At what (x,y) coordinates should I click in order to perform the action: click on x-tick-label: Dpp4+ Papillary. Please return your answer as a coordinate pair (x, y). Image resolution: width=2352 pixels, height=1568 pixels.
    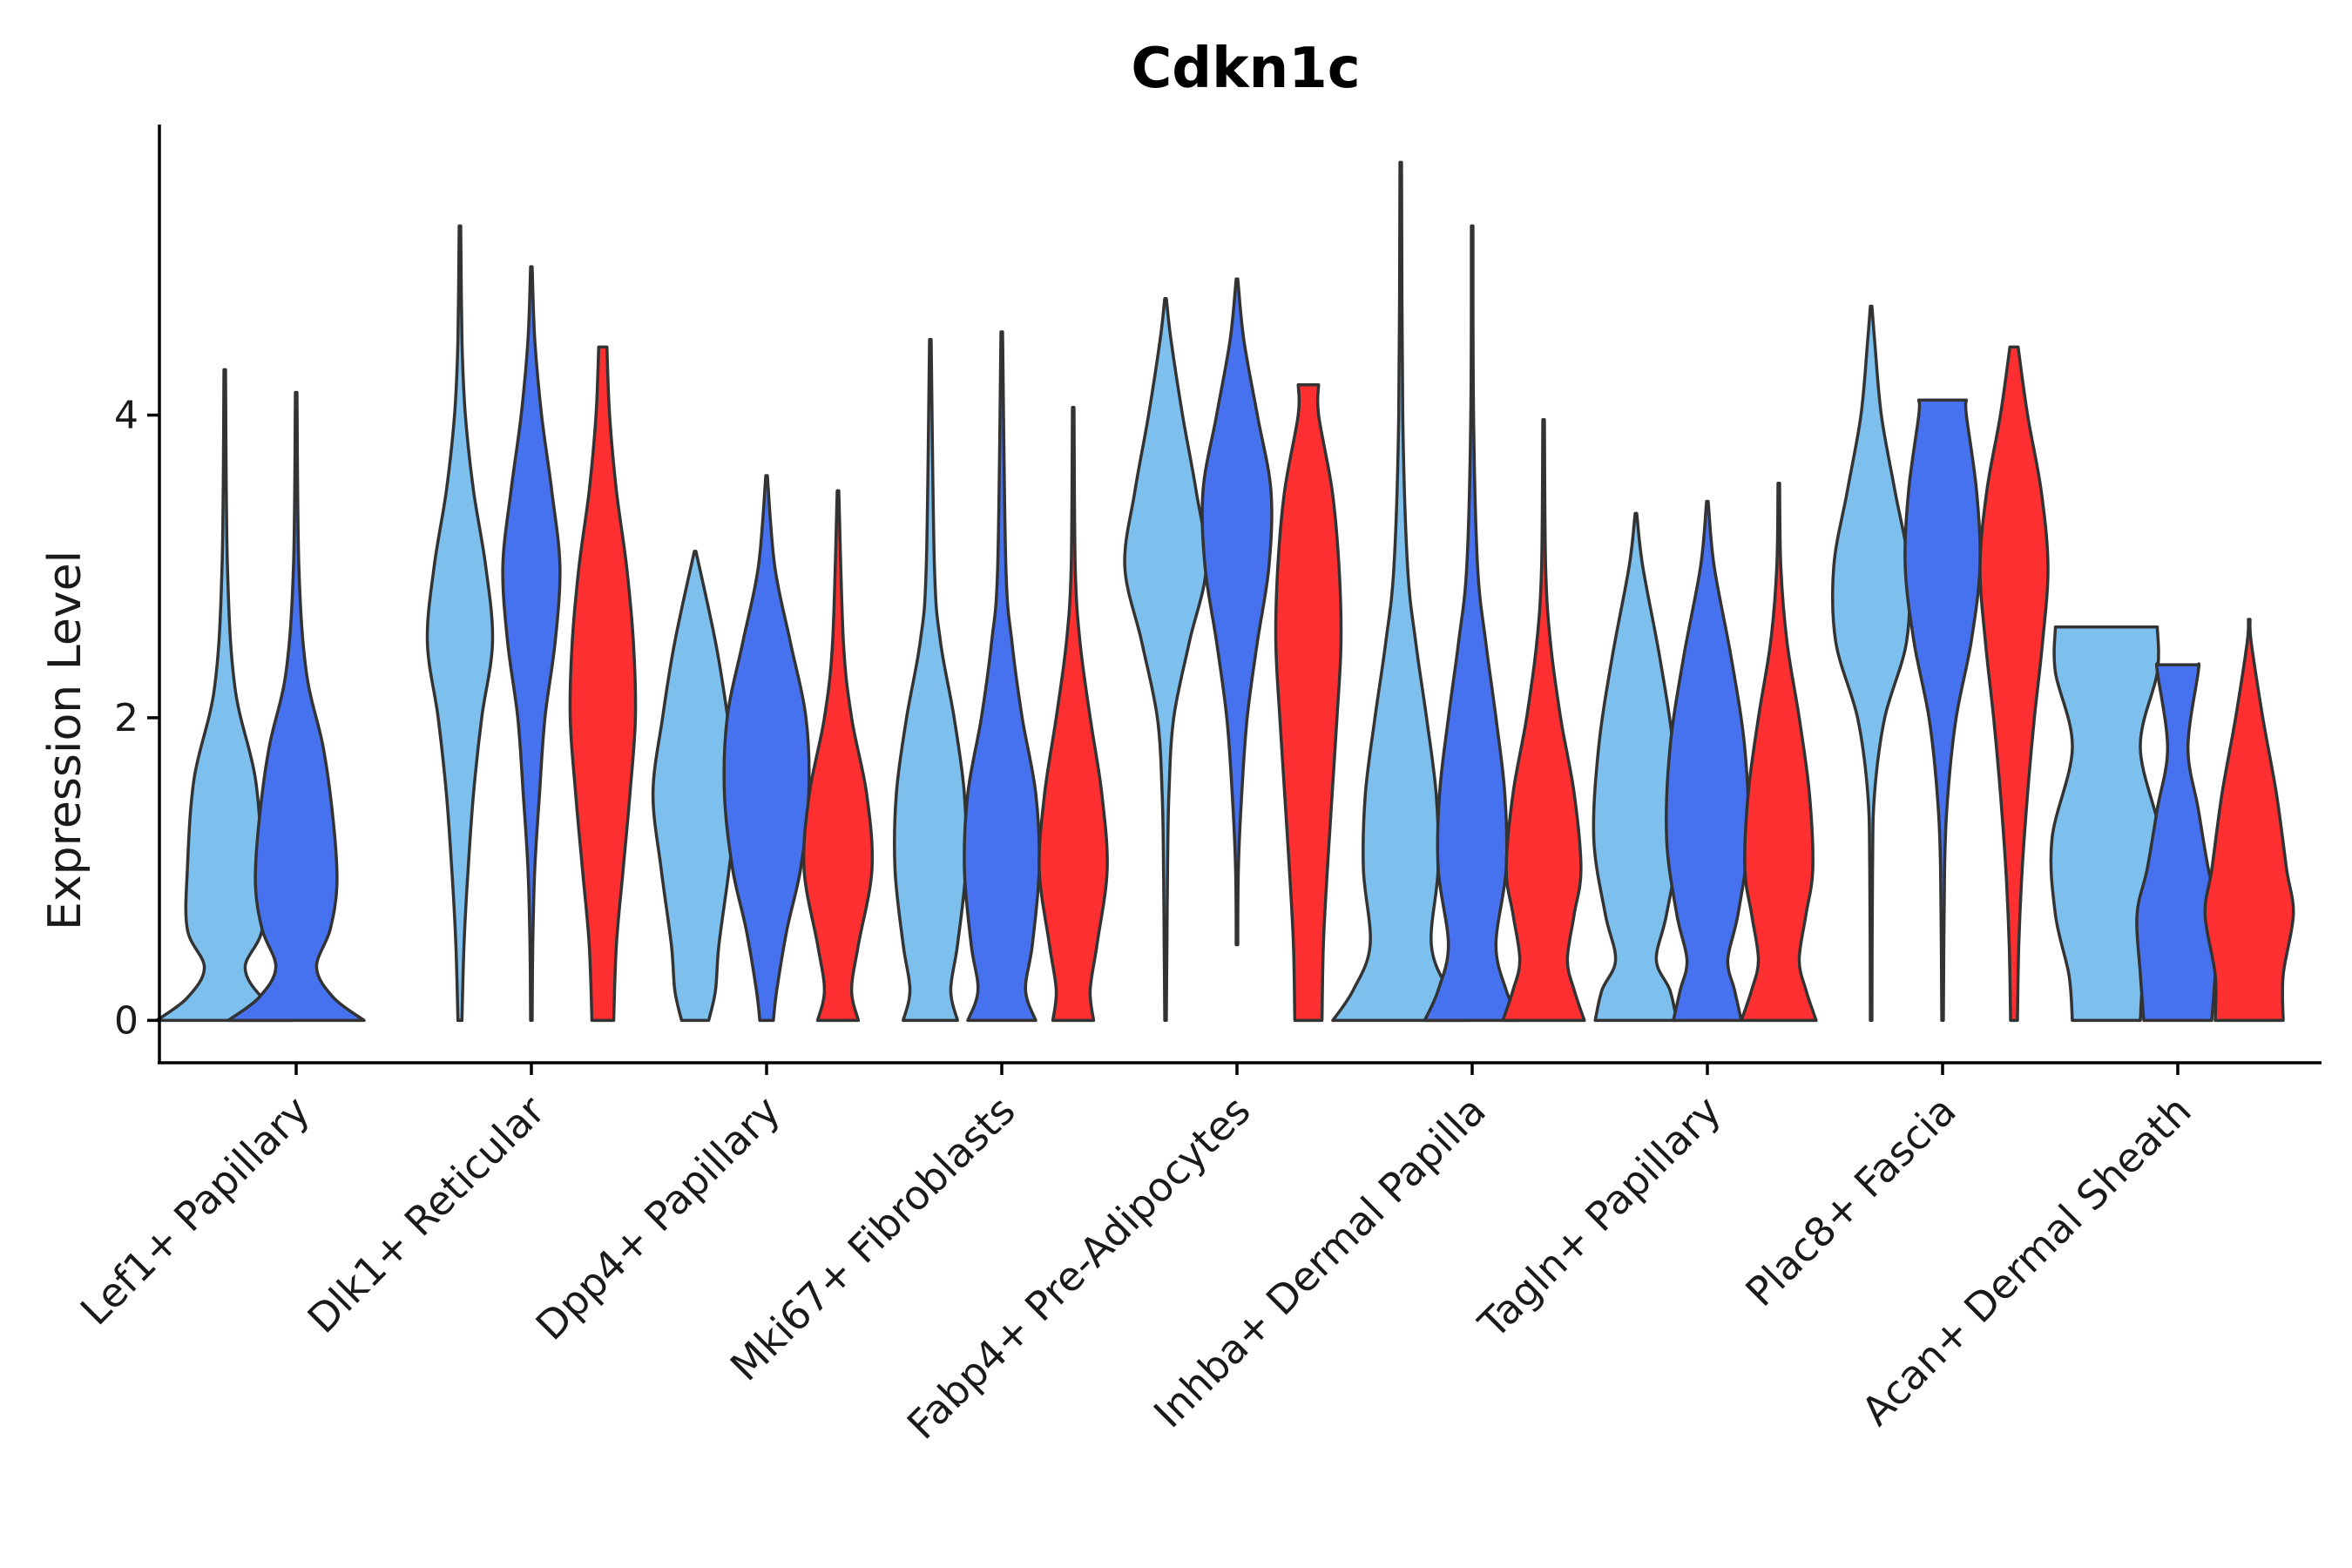
    Looking at the image, I should click on (658, 1218).